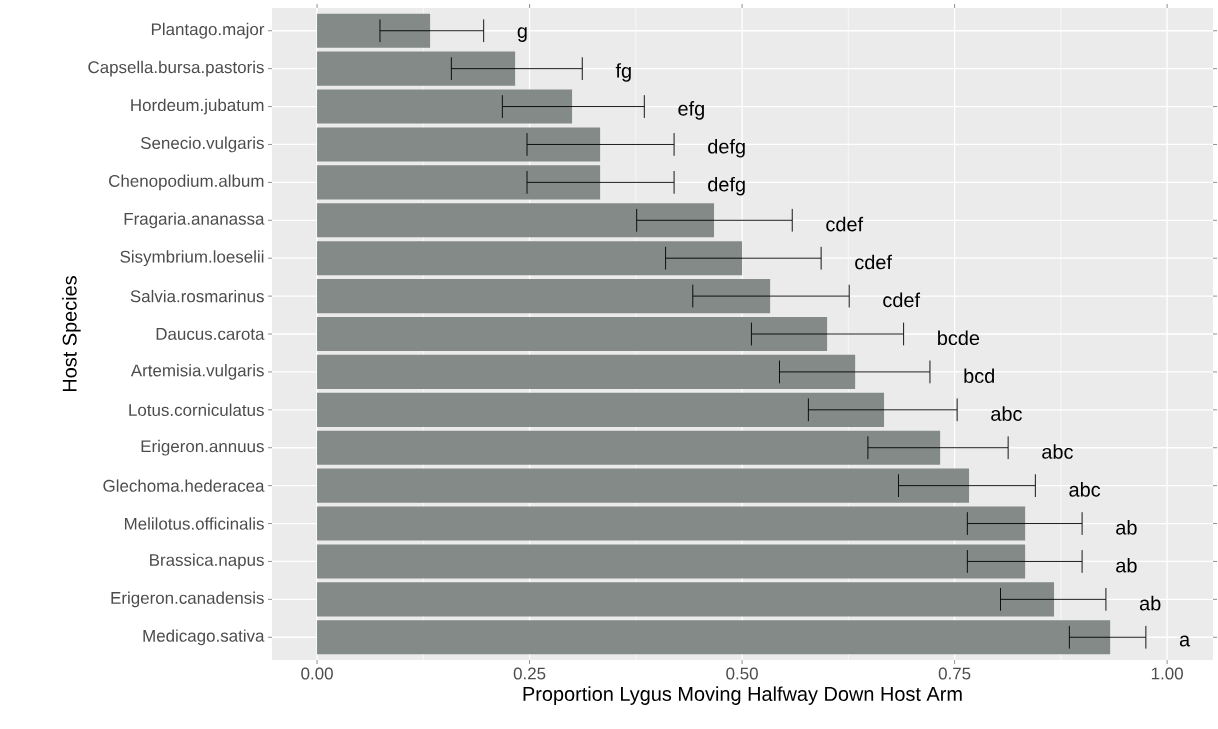 The width and height of the screenshot is (1218, 729). Describe the element at coordinates (194, 220) in the screenshot. I see `y-tick-label: Fragaria.ananassa` at that location.